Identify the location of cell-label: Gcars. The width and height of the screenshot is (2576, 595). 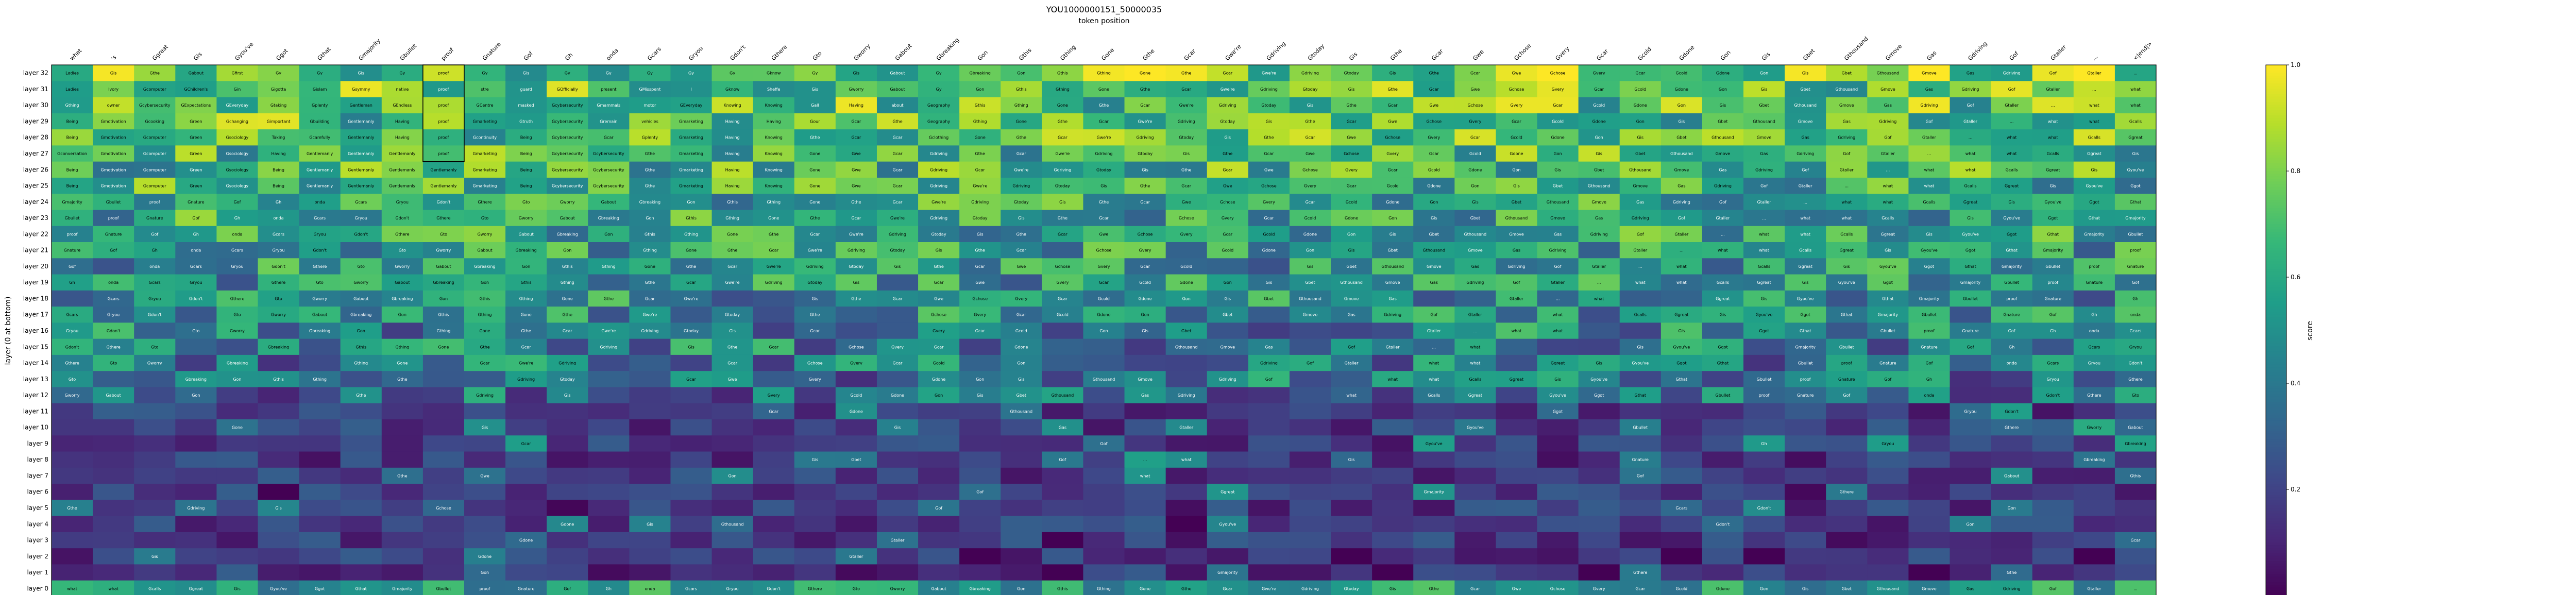
(237, 250).